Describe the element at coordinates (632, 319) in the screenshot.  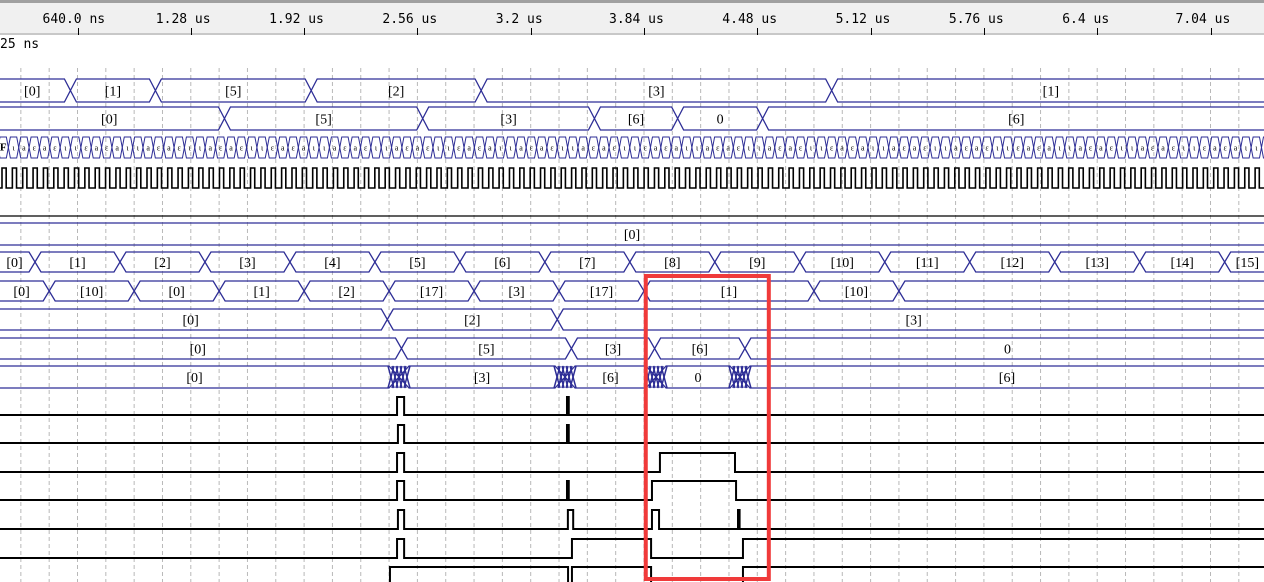
I see `bus-row-bus-8: [0] [2] [3]` at that location.